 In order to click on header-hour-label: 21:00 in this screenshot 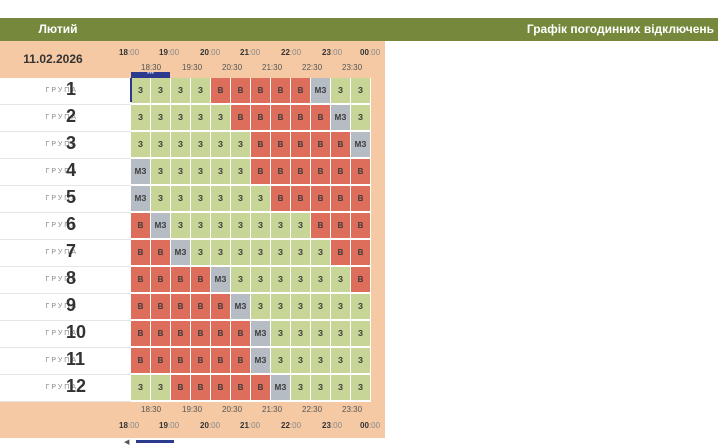, I will do `click(250, 52)`.